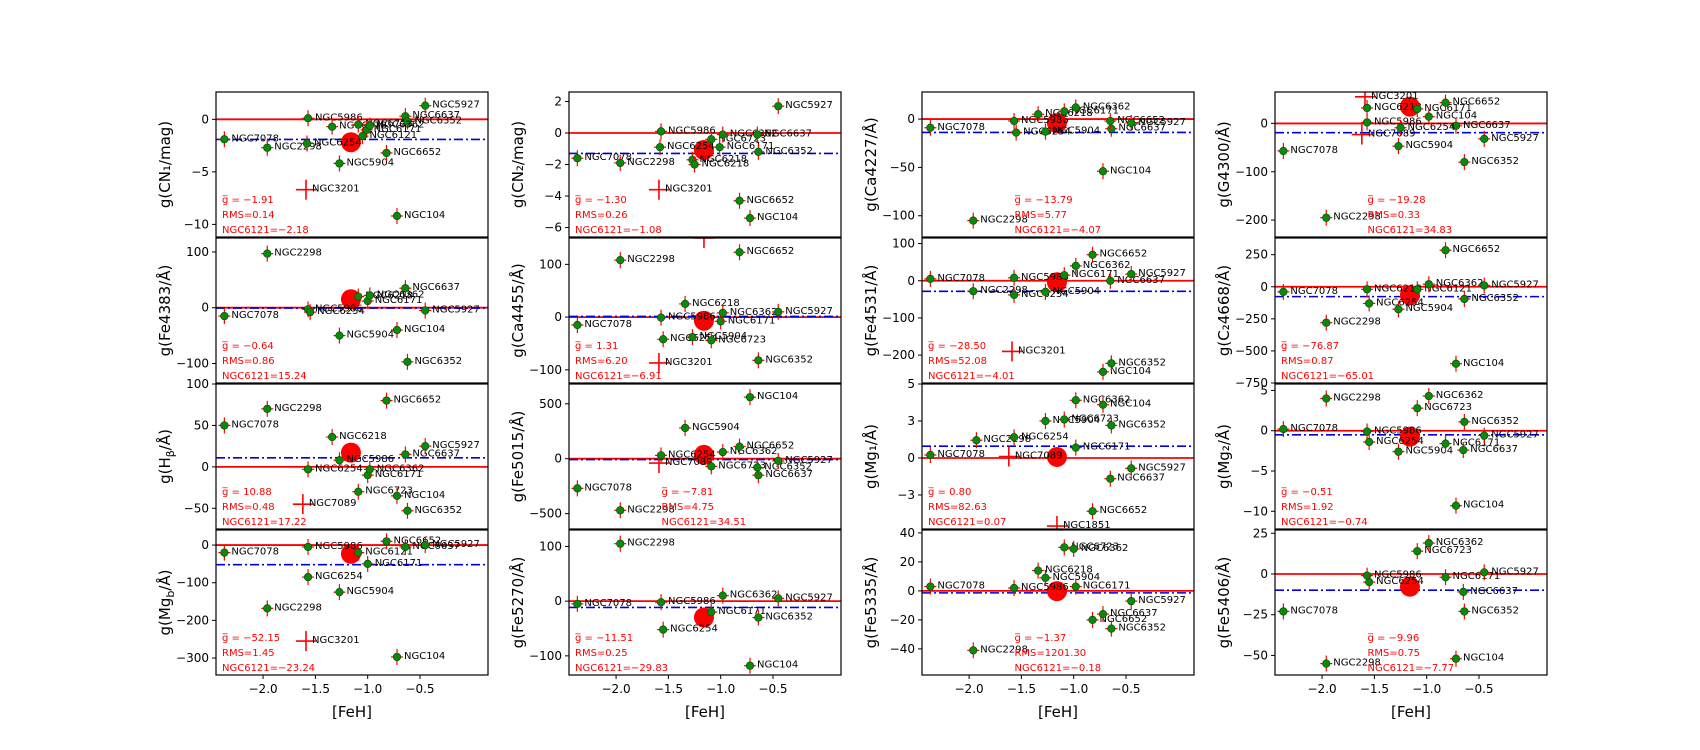 The width and height of the screenshot is (1700, 750). I want to click on point-label: NGC6218, so click(363, 436).